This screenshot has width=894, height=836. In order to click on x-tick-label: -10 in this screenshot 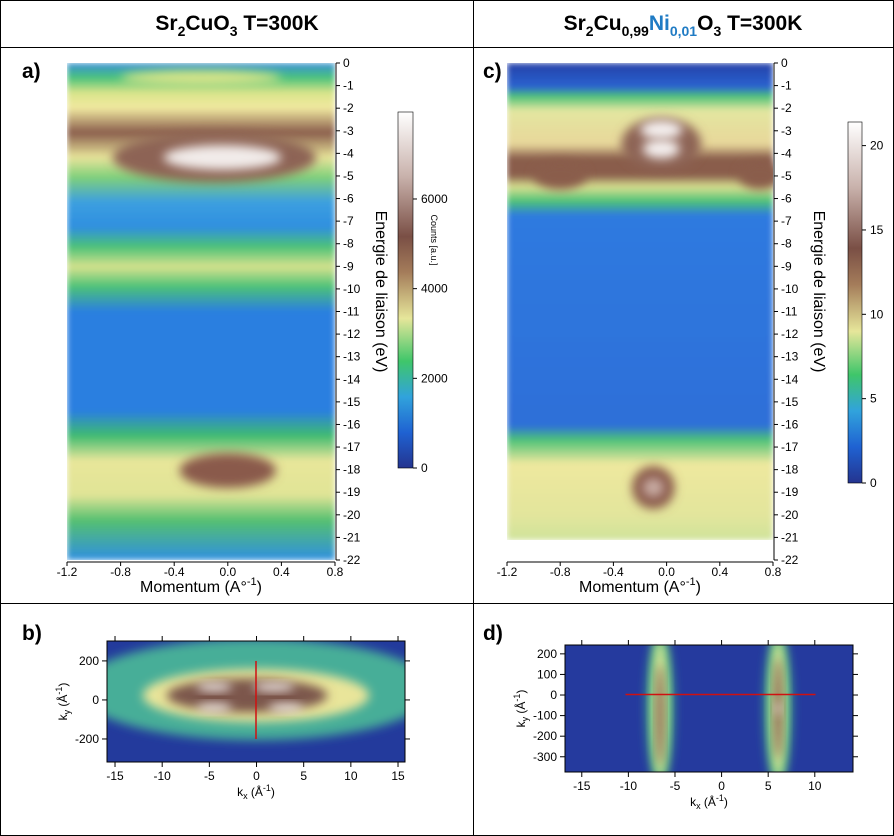, I will do `click(163, 776)`.